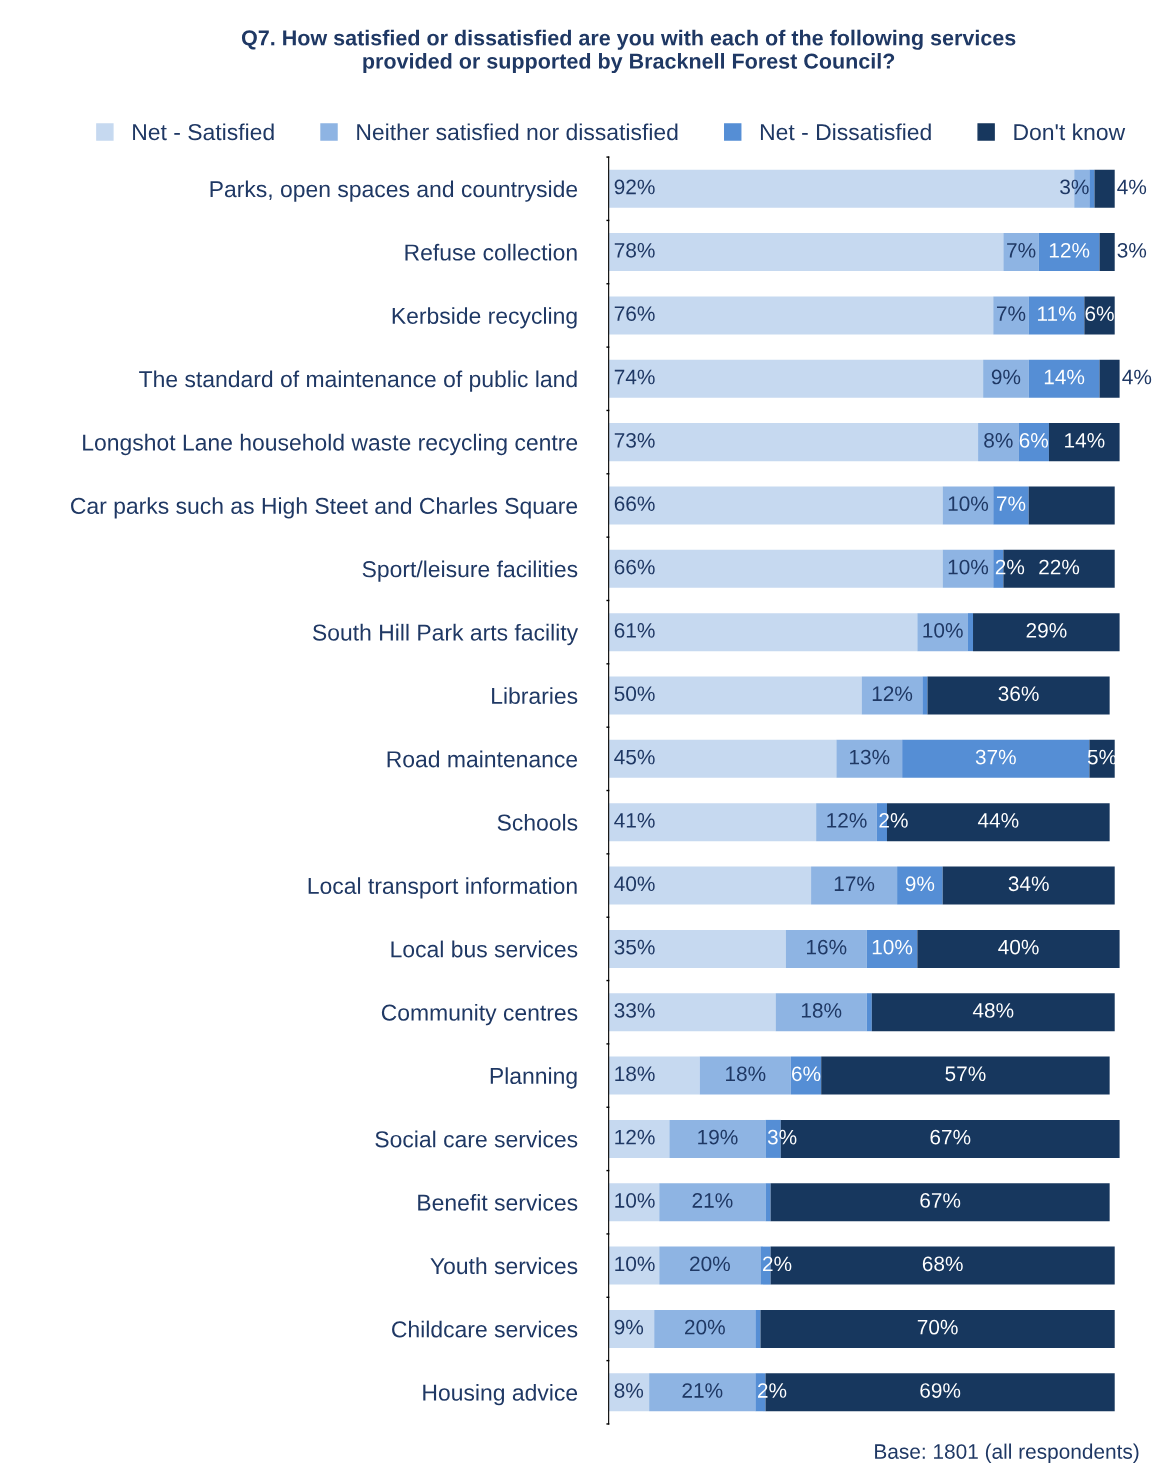 This screenshot has width=1175, height=1468. What do you see at coordinates (491, 252) in the screenshot?
I see `y-tick-label: Refuse collection` at bounding box center [491, 252].